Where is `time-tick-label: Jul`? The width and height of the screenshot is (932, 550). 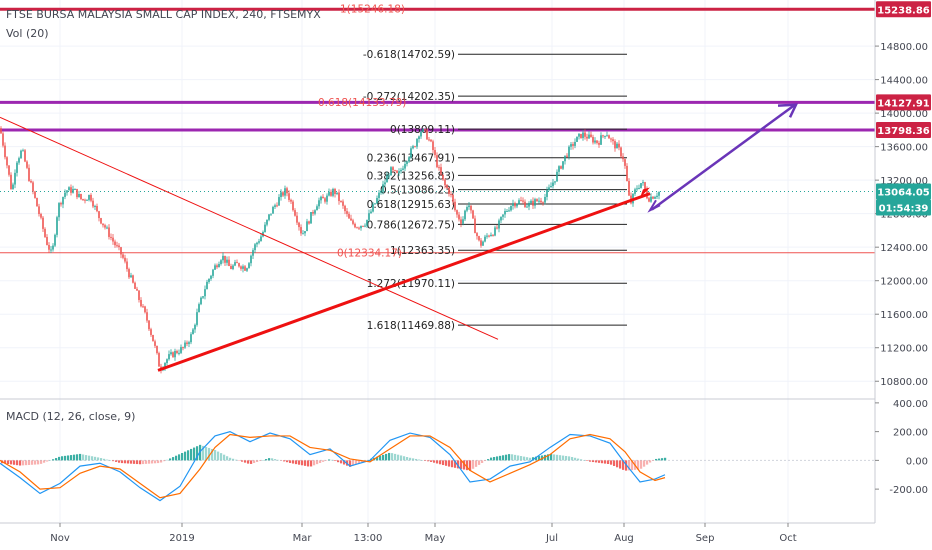 time-tick-label: Jul is located at coordinates (551, 538).